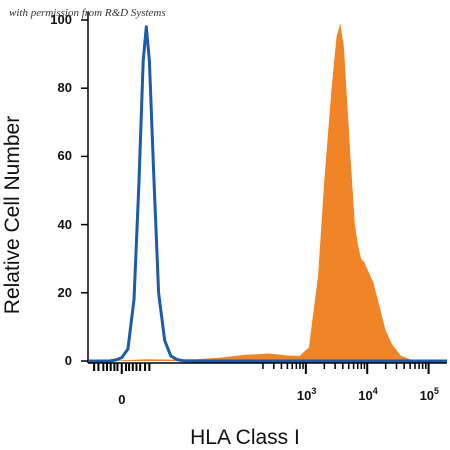 Image resolution: width=450 pixels, height=450 pixels. What do you see at coordinates (68, 360) in the screenshot?
I see `y-tick-label: 0` at bounding box center [68, 360].